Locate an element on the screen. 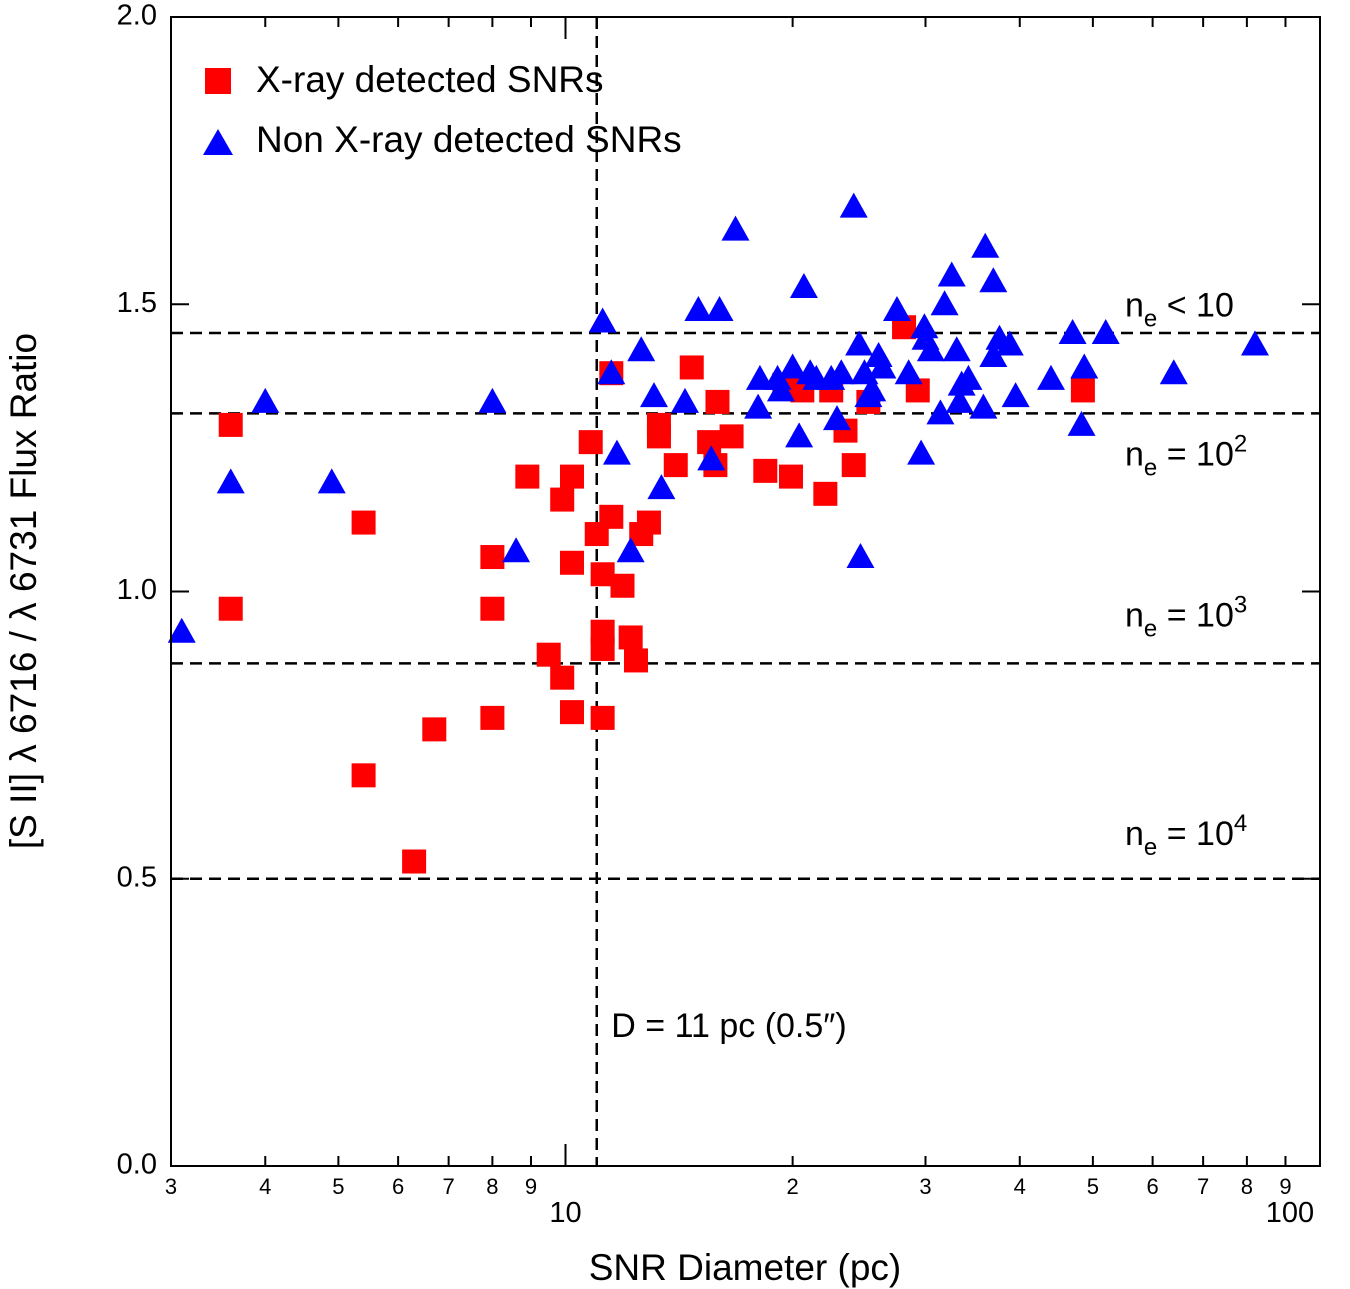 This screenshot has height=1289, width=1350. y-tick-label: 1.0 is located at coordinates (137, 590).